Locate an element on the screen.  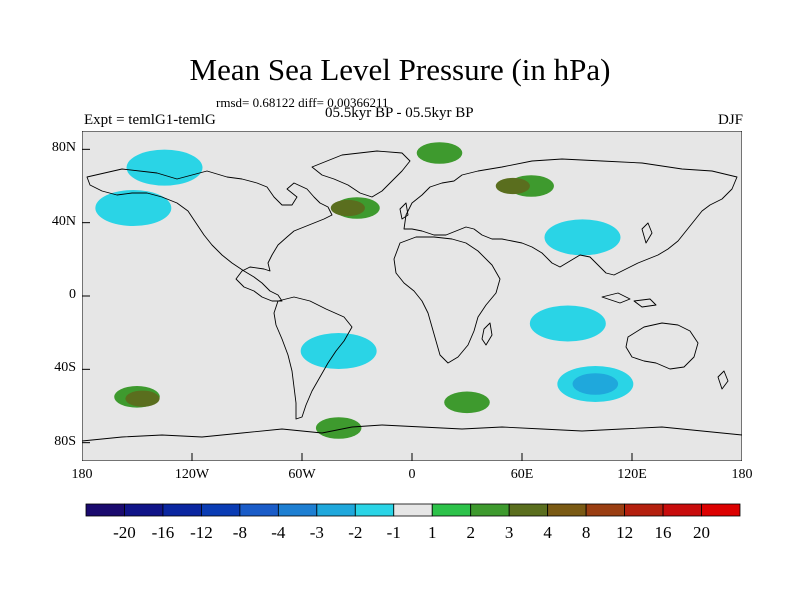
colorbar-label: 8 is located at coordinates (586, 532).